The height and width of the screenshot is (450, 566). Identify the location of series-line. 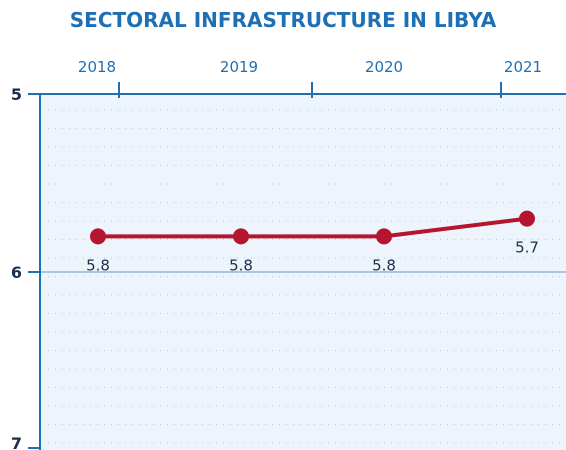
(313, 227).